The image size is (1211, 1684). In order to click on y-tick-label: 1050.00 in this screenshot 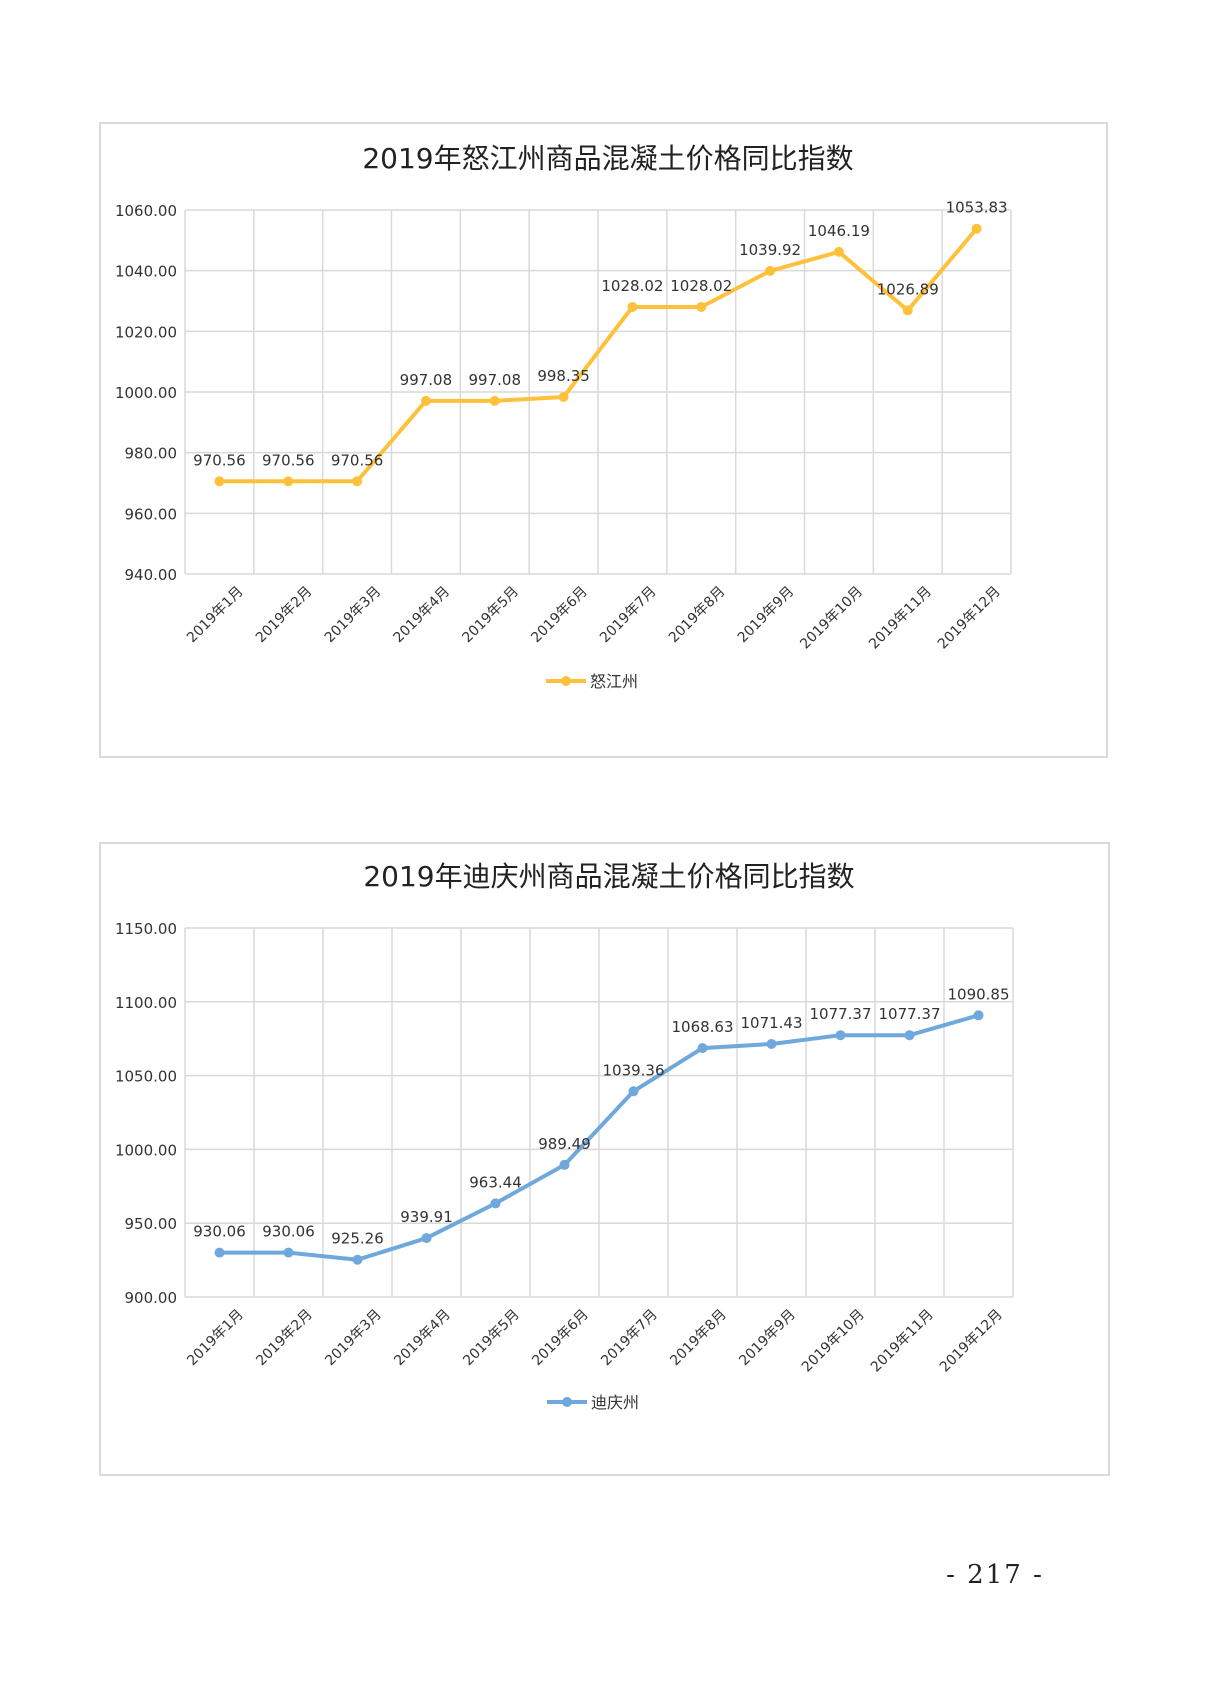, I will do `click(146, 1077)`.